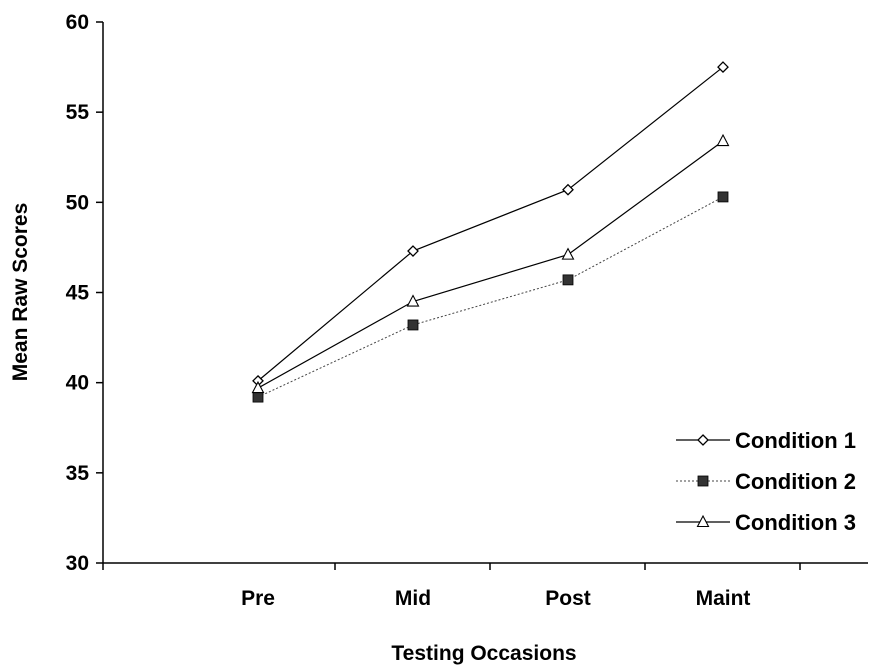  I want to click on y-tick-label: 35, so click(78, 473).